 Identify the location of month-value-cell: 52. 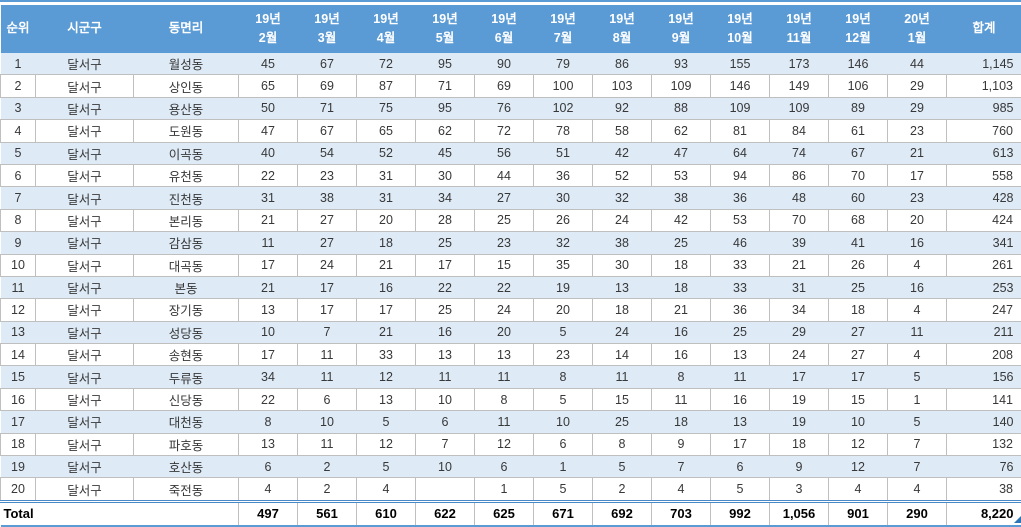
(386, 153).